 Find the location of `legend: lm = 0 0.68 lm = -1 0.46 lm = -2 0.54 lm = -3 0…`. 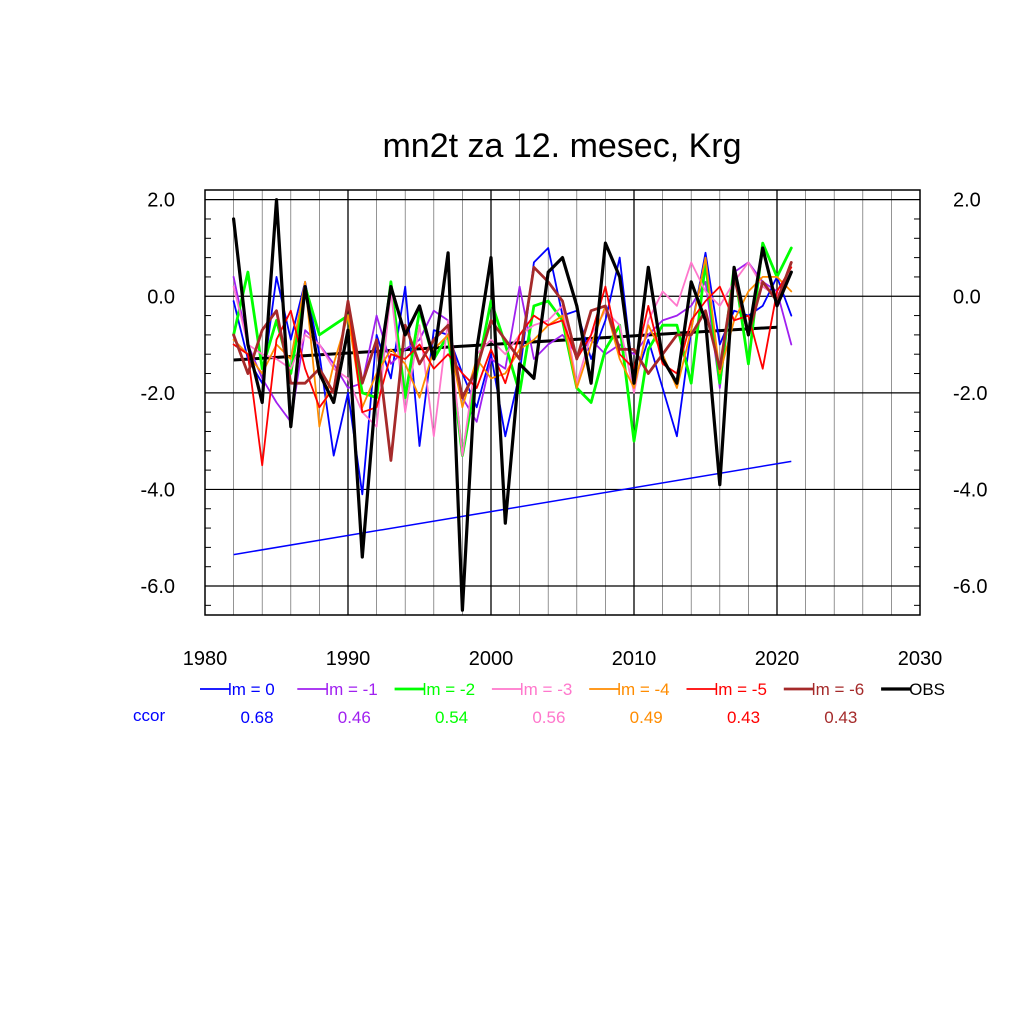

legend: lm = 0 0.68 lm = -1 0.46 lm = -2 0.54 lm = -3 0… is located at coordinates (539, 703).